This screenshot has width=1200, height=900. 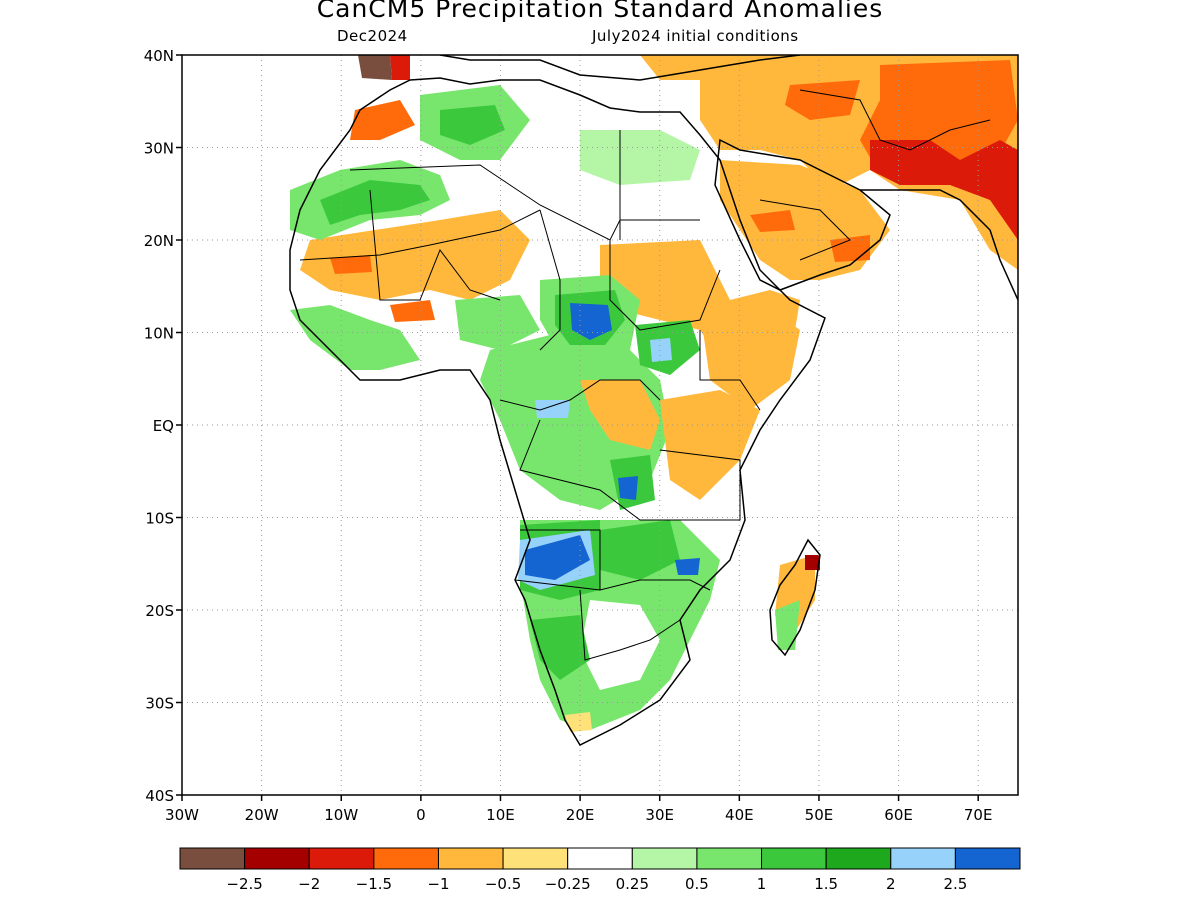 I want to click on forecast-month: Dec2024, so click(x=372, y=36).